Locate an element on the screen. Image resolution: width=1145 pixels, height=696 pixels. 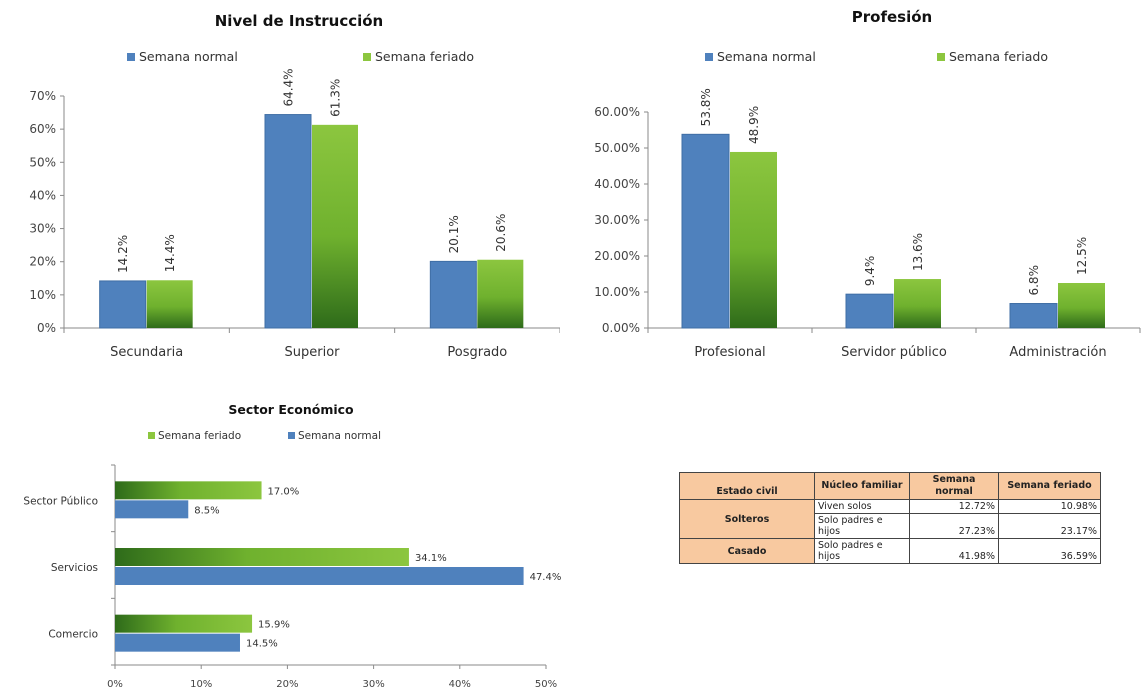
table-row: Solteros Viven solos 12.72% 10.98% is located at coordinates (890, 519).